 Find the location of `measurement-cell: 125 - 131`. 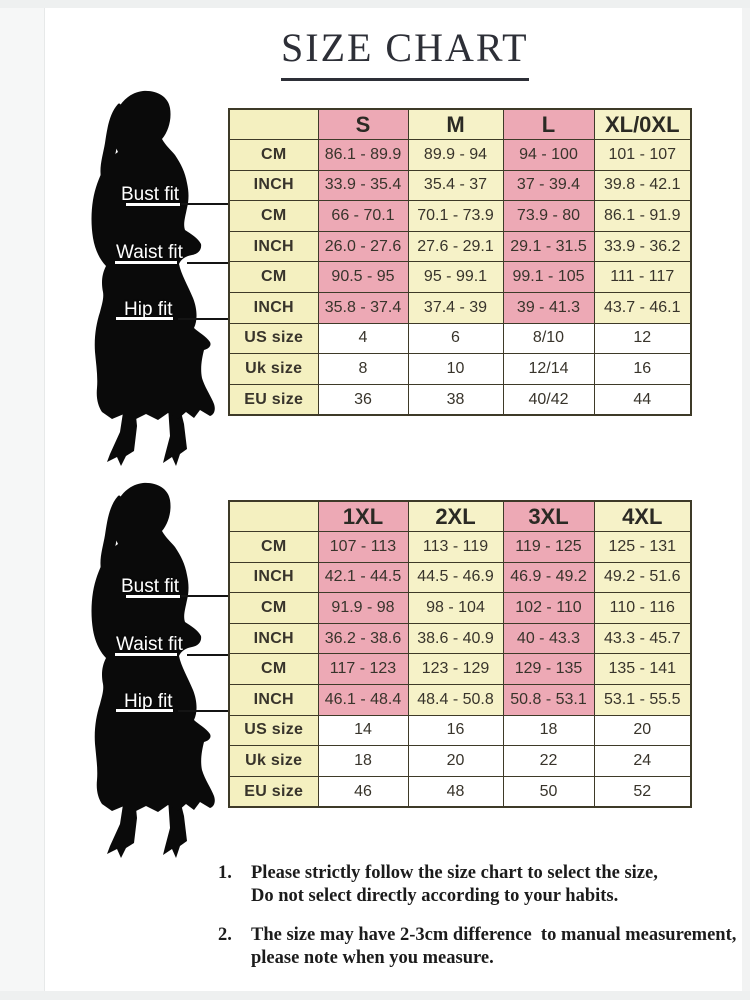

measurement-cell: 125 - 131 is located at coordinates (642, 547).